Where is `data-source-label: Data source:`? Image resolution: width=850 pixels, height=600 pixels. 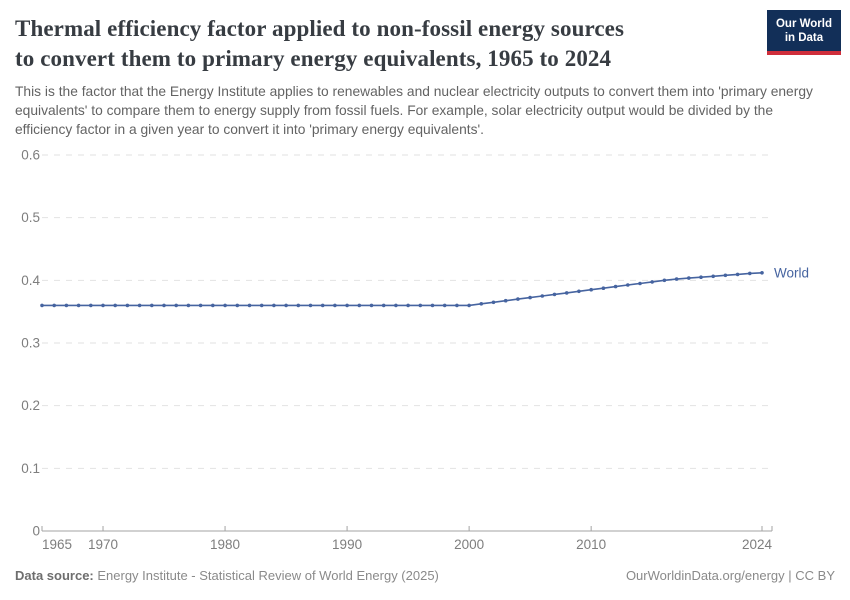 data-source-label: Data source: is located at coordinates (54, 575).